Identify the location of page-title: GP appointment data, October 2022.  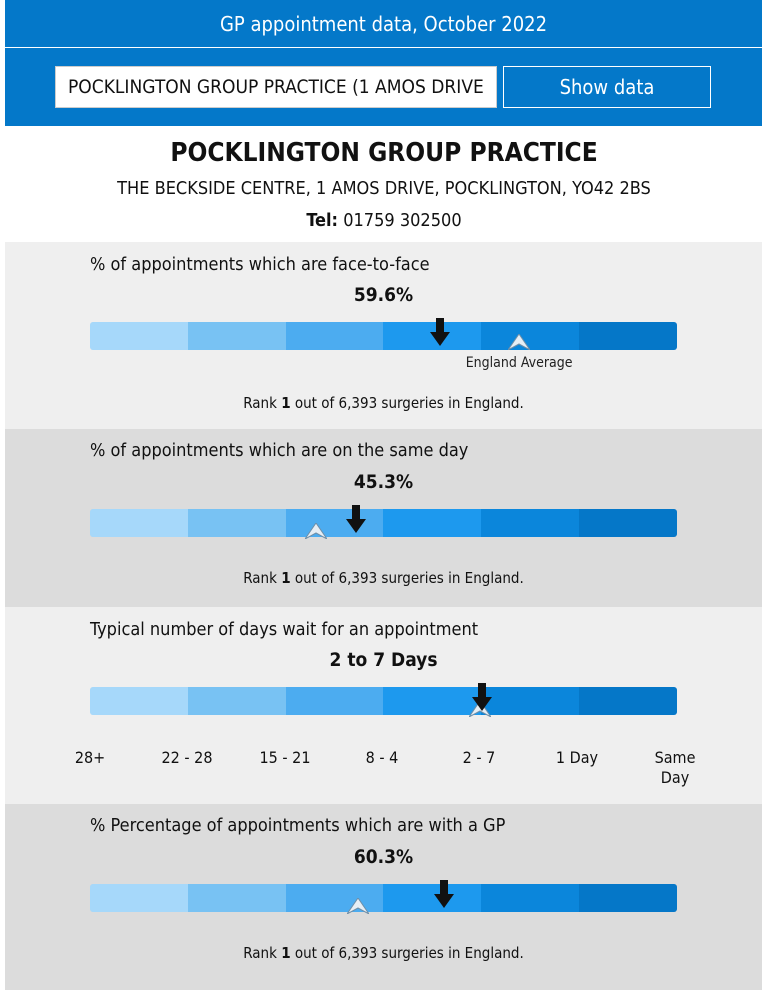
(383, 23).